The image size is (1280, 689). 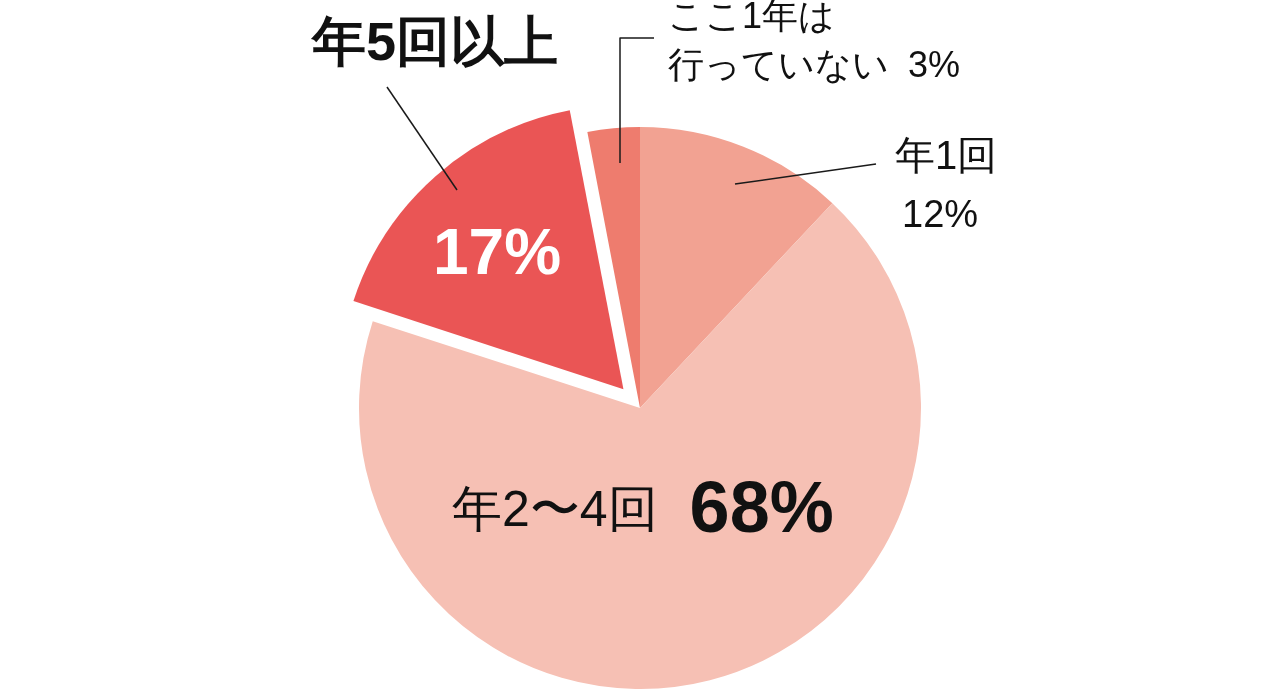 I want to click on data-label: 12%, so click(x=940, y=214).